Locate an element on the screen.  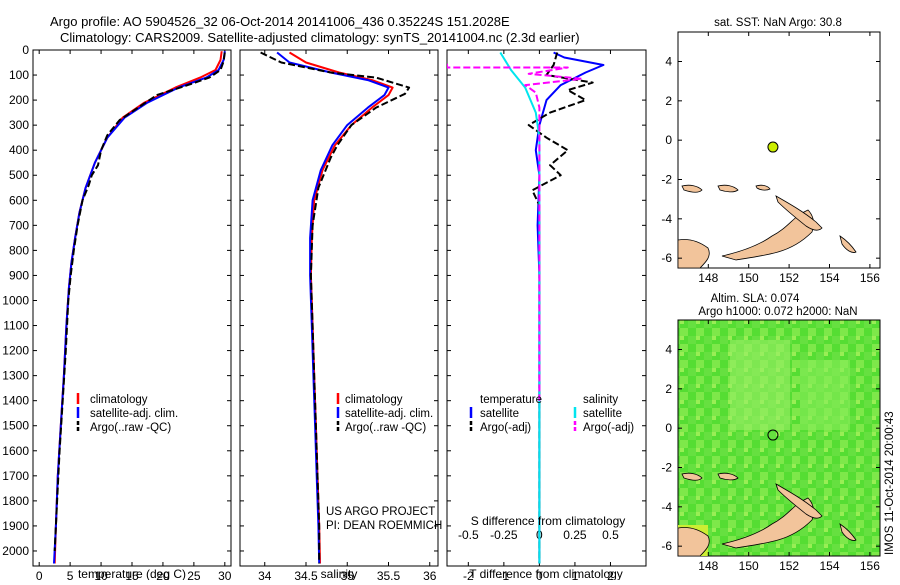
legend-climatology: climatology is located at coordinates (119, 400).